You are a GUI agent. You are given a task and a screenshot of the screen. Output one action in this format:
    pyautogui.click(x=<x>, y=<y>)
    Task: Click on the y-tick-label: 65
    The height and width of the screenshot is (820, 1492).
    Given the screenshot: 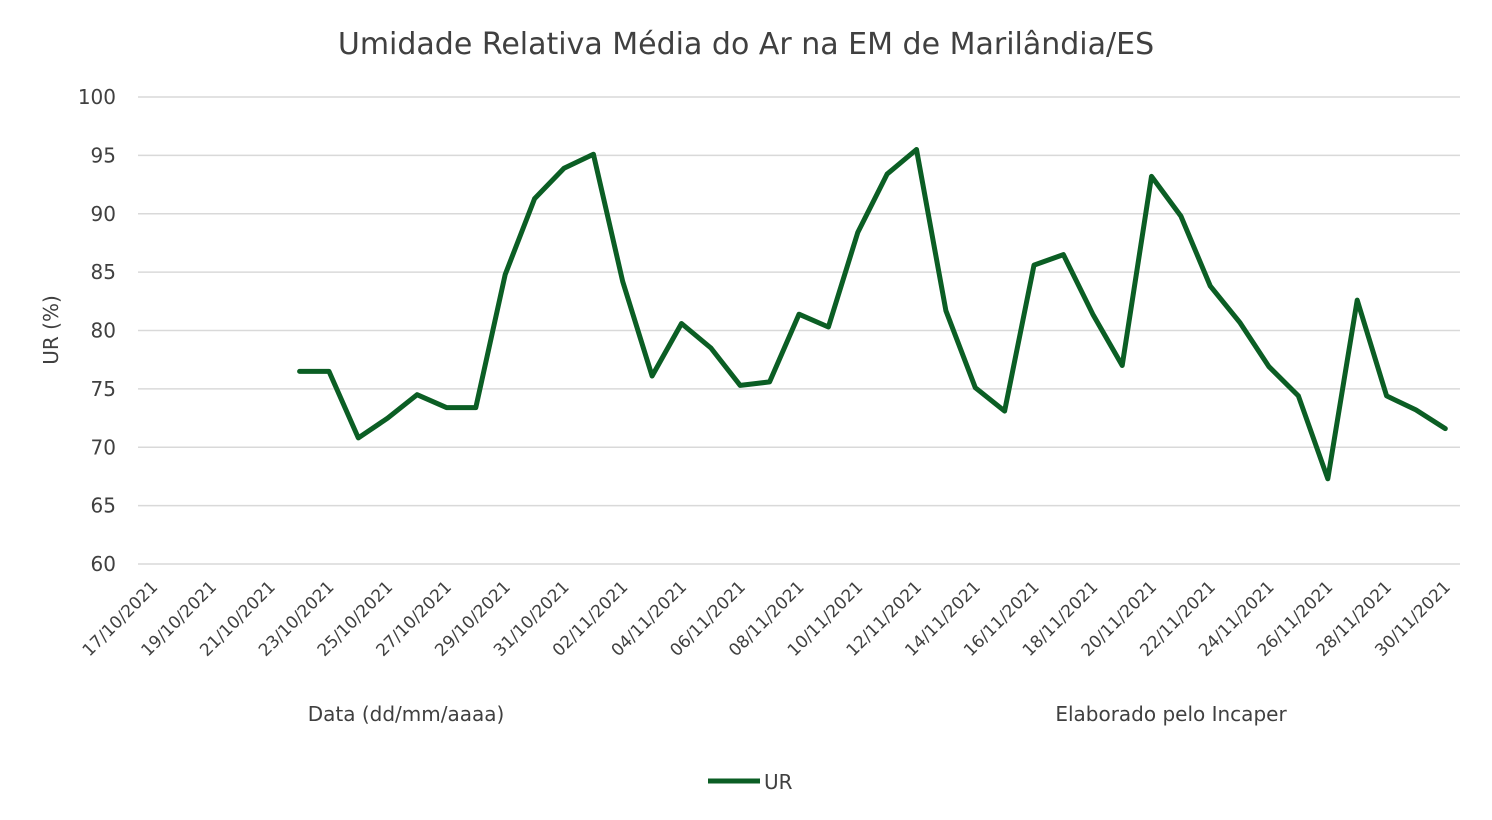 What is the action you would take?
    pyautogui.click(x=103, y=506)
    